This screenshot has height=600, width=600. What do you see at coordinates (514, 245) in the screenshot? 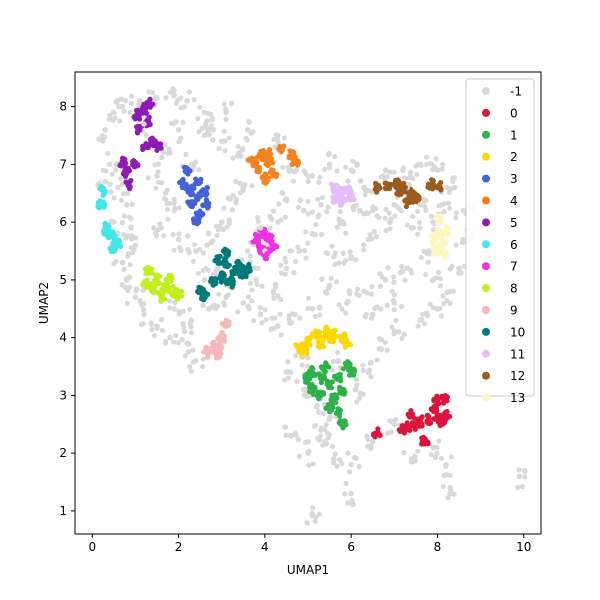
I see `legend-label-6: 6` at bounding box center [514, 245].